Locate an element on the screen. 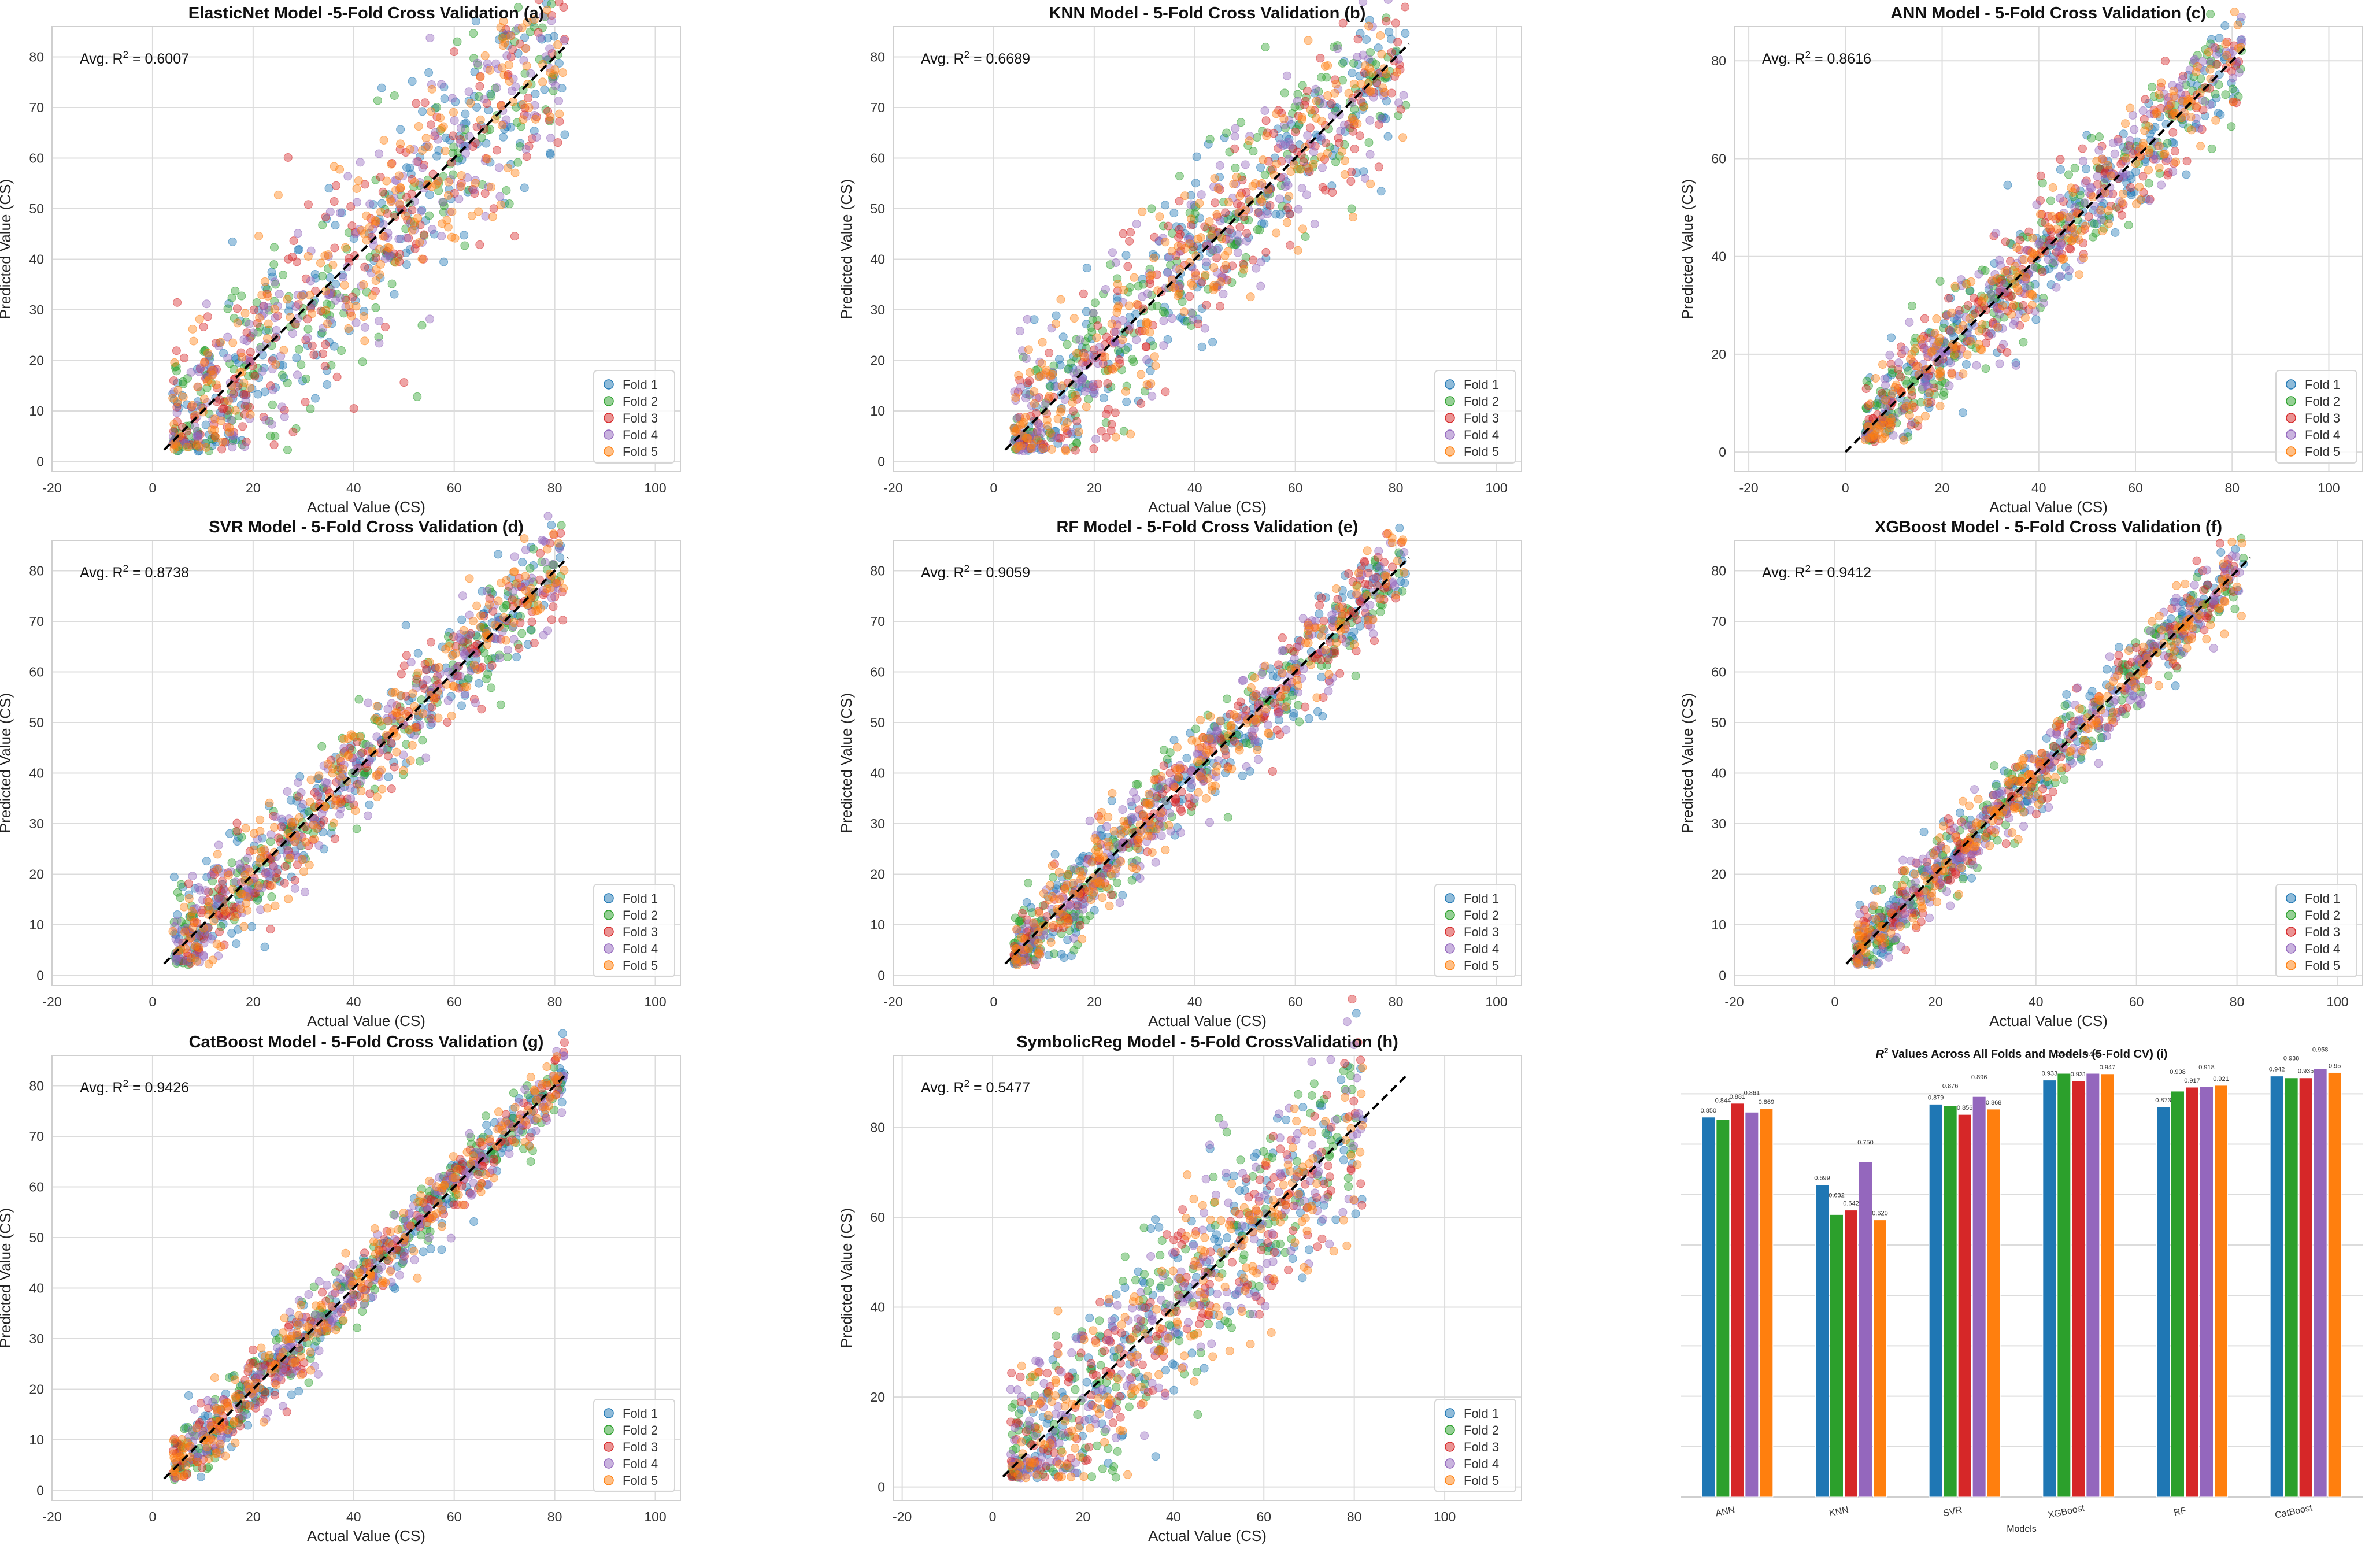 This screenshot has width=2380, height=1545. y-tick-label: 80 is located at coordinates (36, 57).